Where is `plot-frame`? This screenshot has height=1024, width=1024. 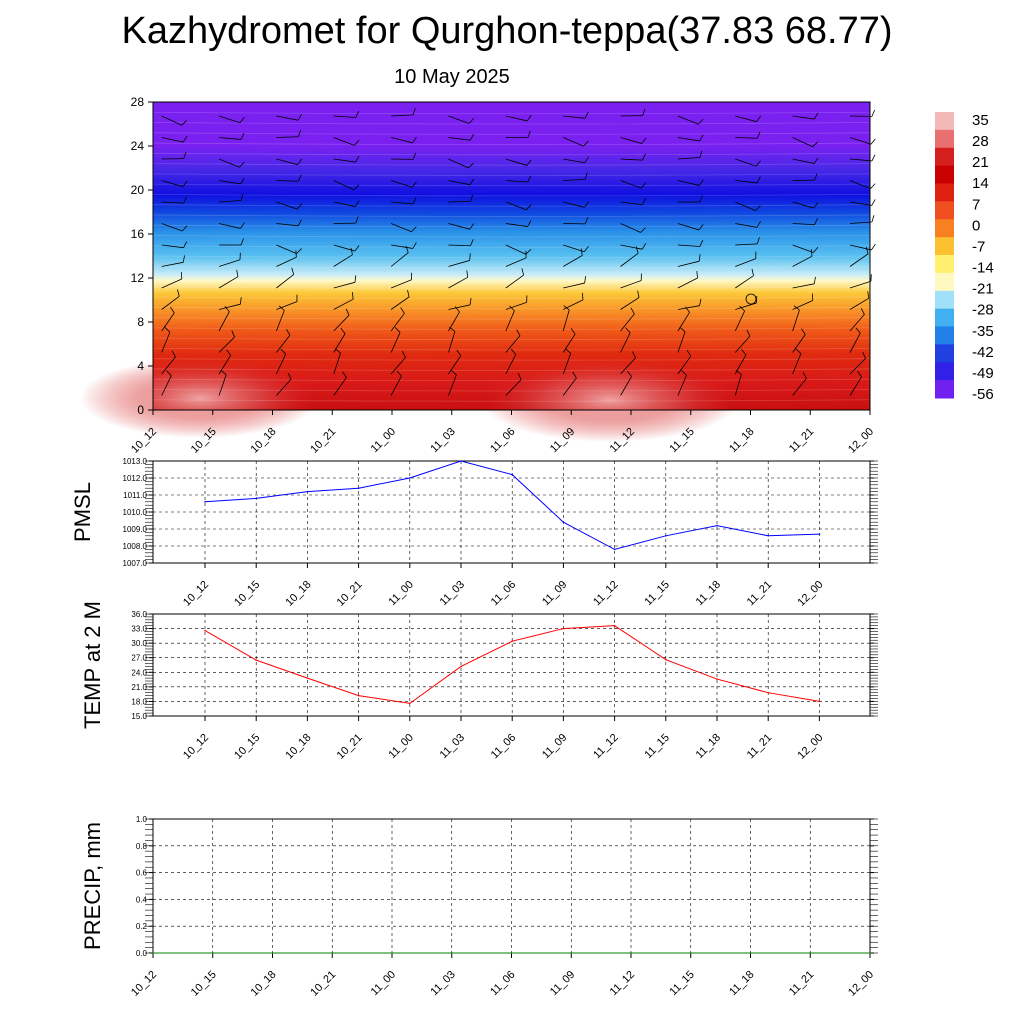 plot-frame is located at coordinates (511, 665).